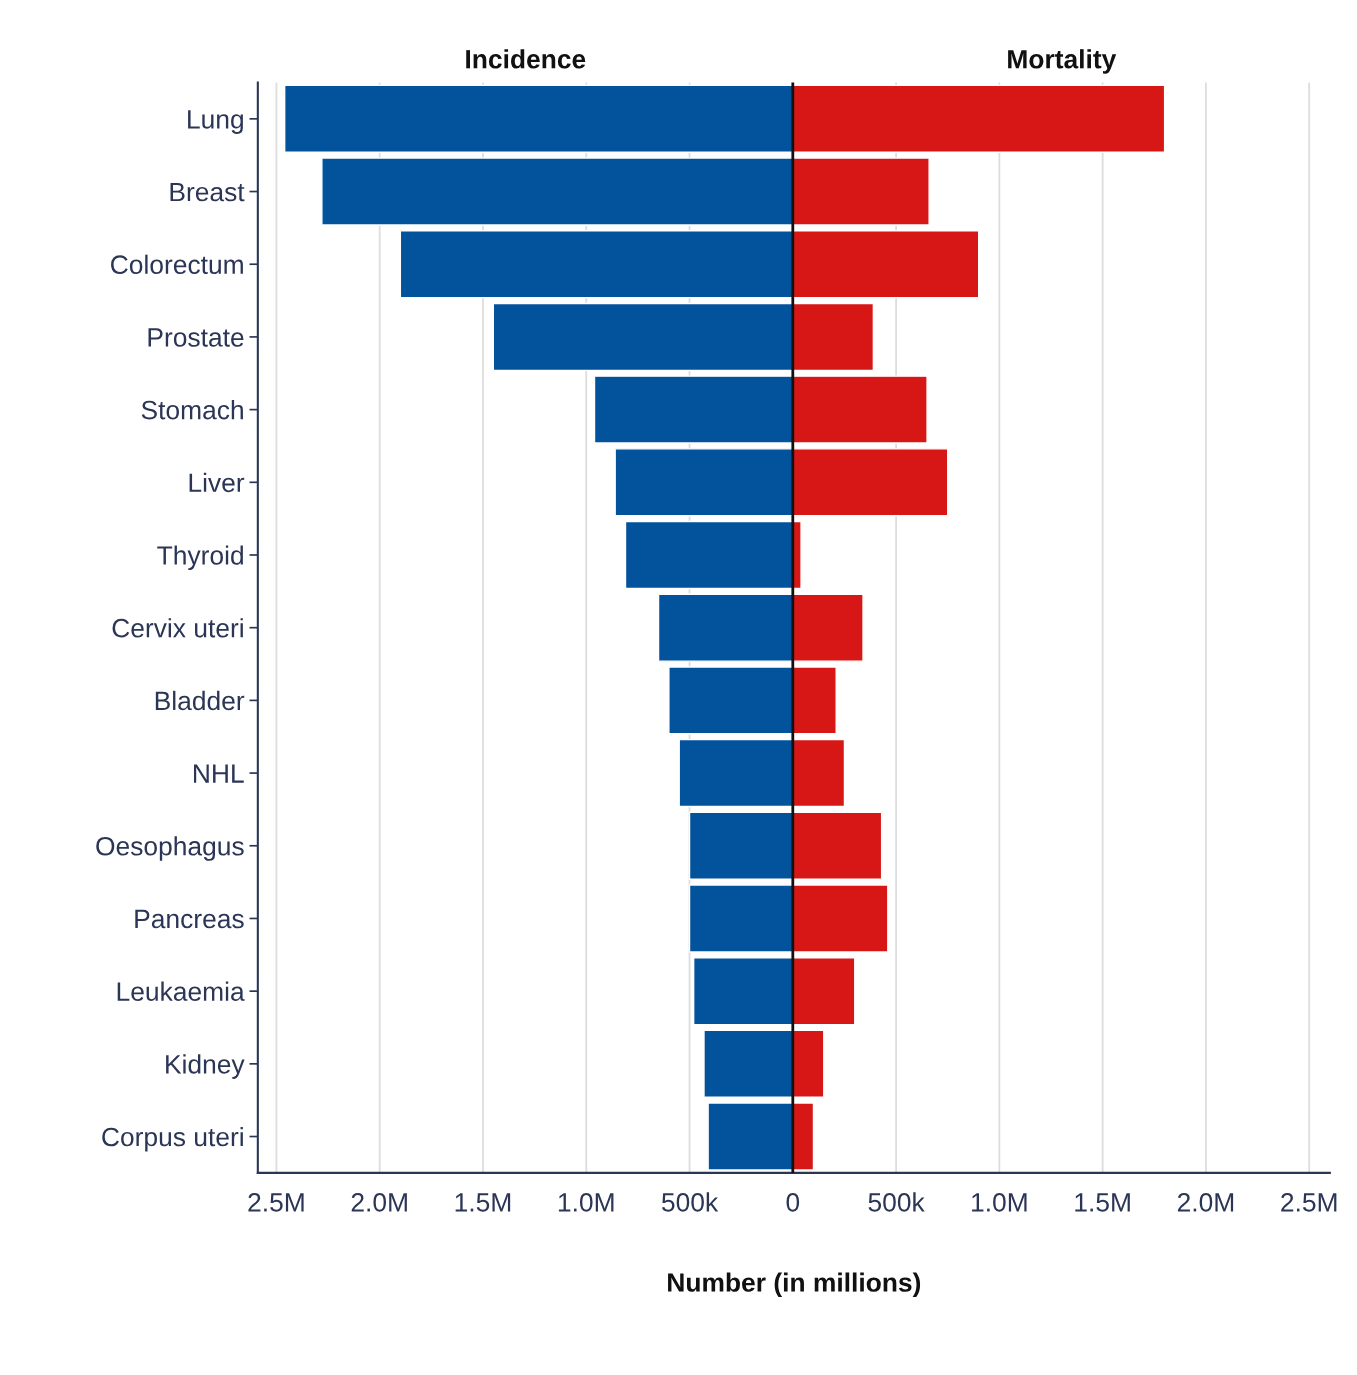  Describe the element at coordinates (196, 337) in the screenshot. I see `y-tick-label: Prostate` at that location.